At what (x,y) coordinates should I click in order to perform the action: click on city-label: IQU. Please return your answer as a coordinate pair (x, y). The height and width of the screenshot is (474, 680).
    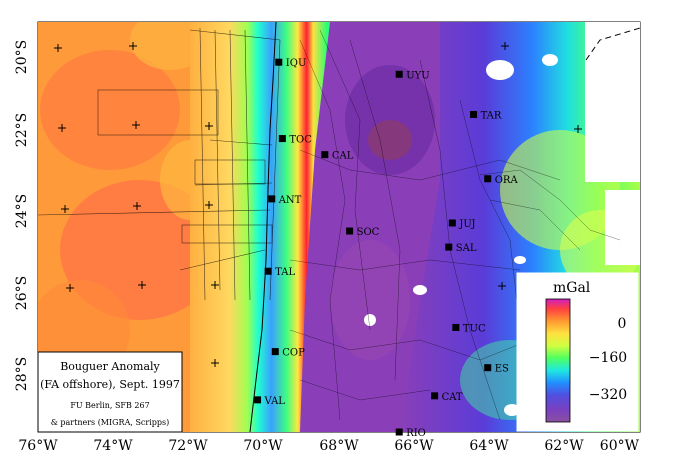
    Looking at the image, I should click on (296, 63).